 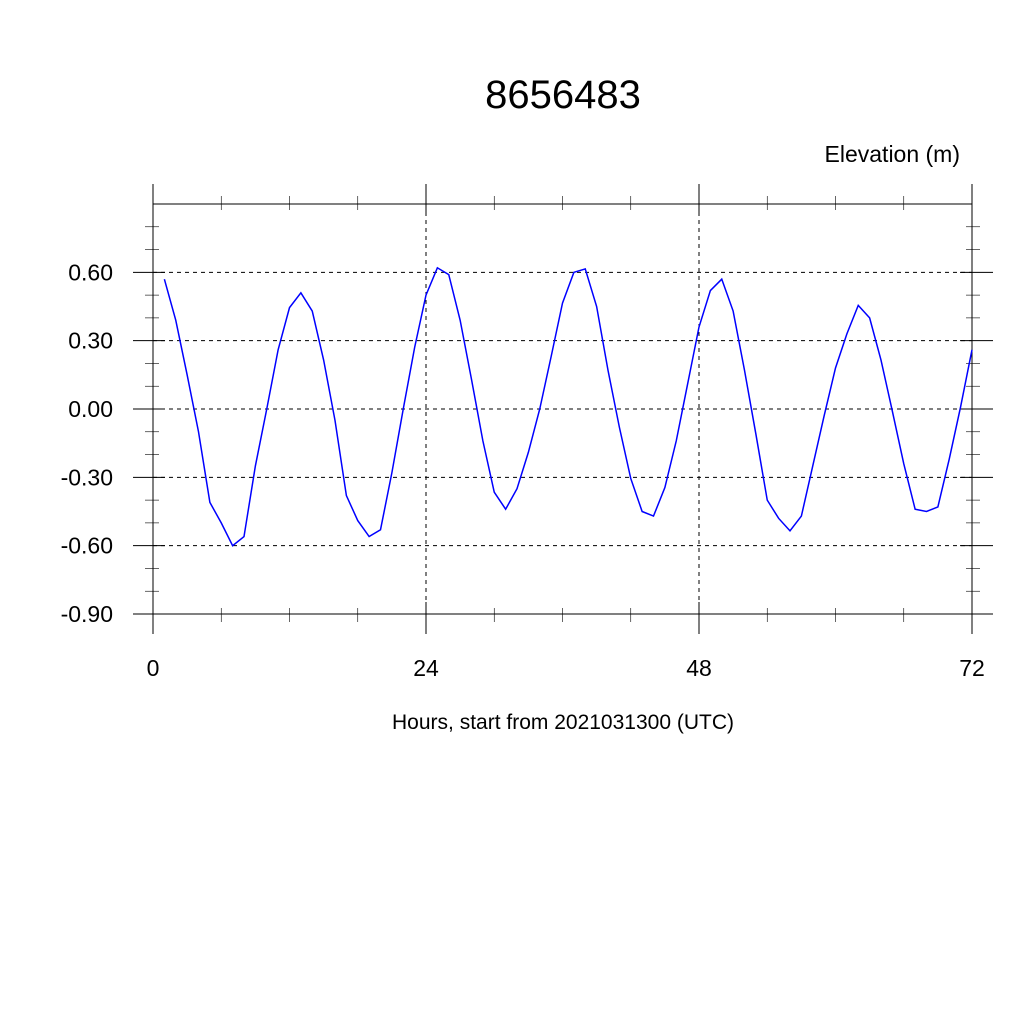 What do you see at coordinates (563, 722) in the screenshot?
I see `x-axis-label: Hours, start from 2021031300 (UTC)` at bounding box center [563, 722].